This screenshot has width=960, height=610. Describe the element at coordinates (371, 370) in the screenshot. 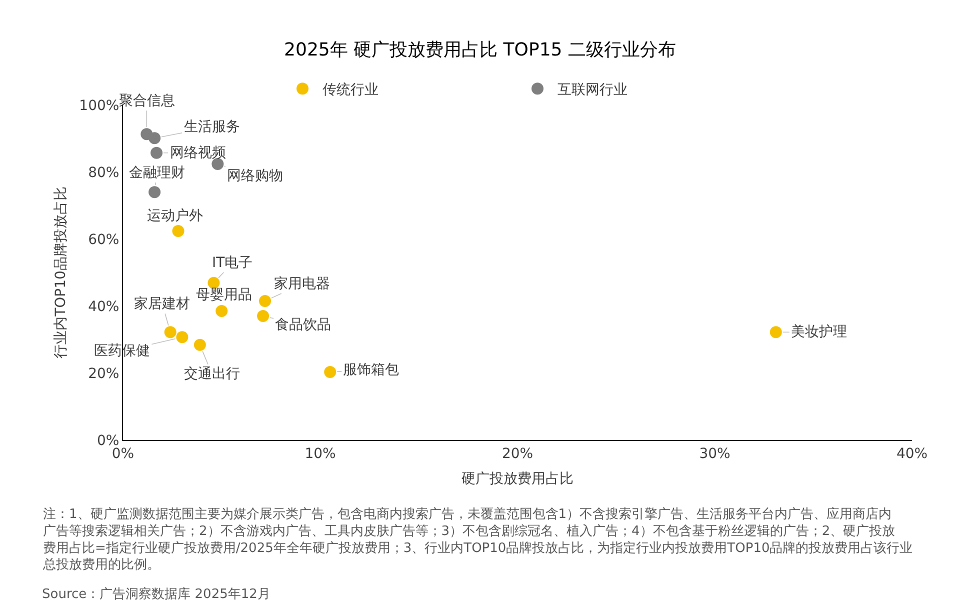

I see `annotation: 服饰箱包` at that location.